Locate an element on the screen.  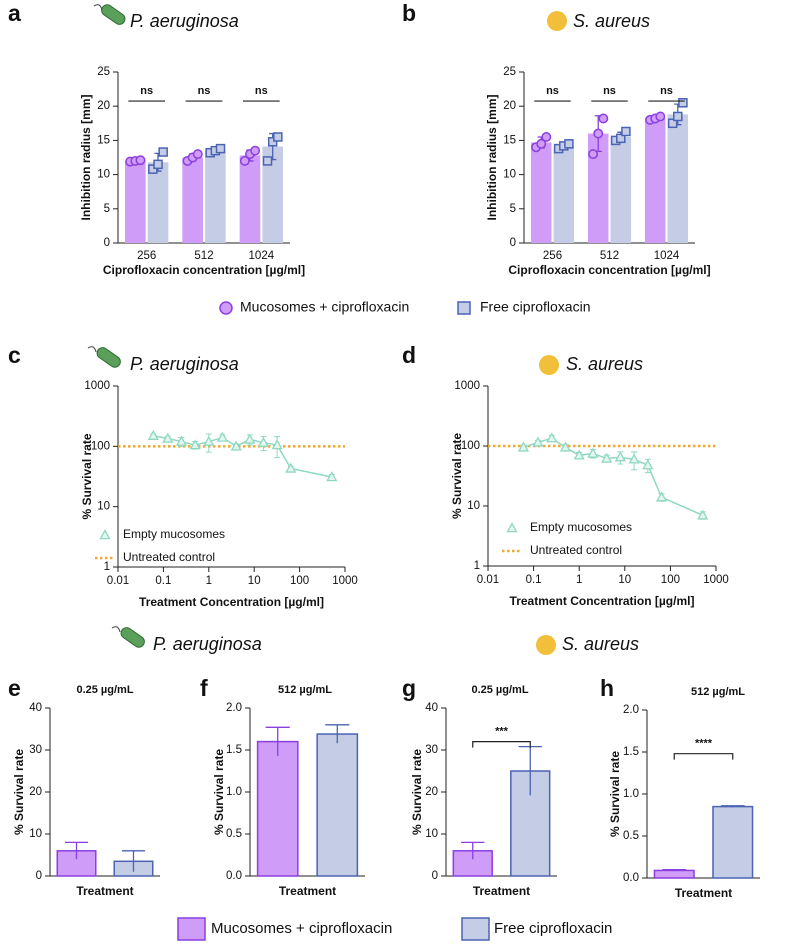
panel-letter: e is located at coordinates (14, 688).